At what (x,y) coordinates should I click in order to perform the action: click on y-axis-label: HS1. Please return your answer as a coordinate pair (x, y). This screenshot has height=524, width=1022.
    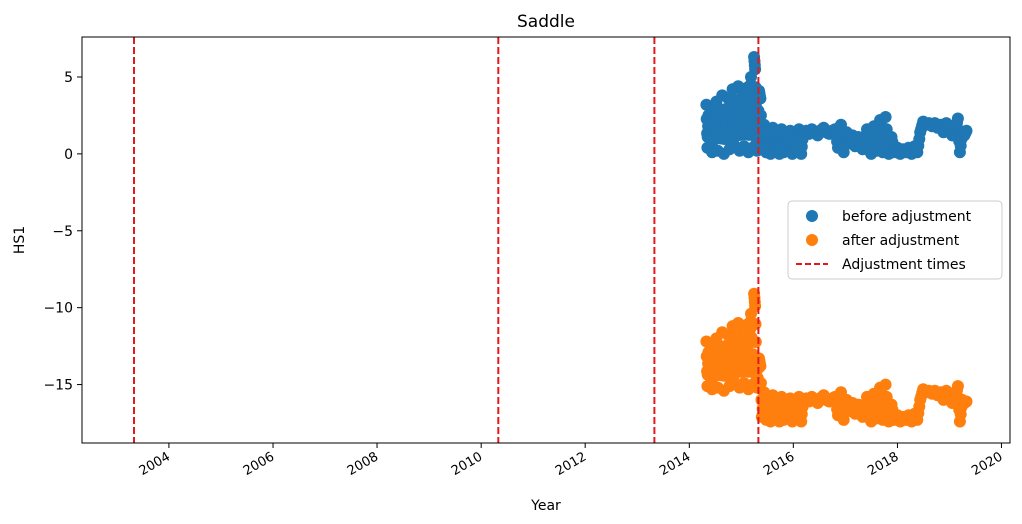
    Looking at the image, I should click on (20, 240).